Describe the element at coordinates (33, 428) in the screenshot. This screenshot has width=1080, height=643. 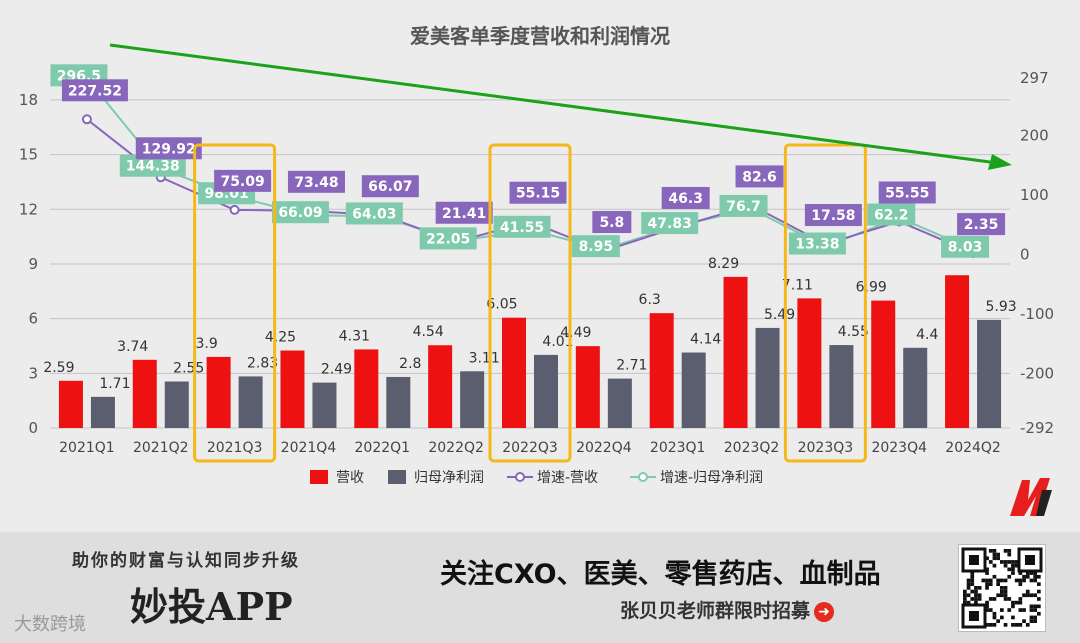
I see `y-left-tick: 0` at that location.